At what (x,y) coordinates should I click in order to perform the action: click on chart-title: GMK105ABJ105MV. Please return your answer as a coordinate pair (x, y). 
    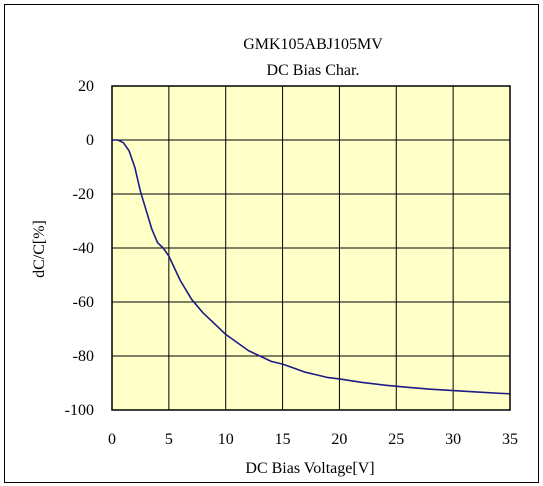
    Looking at the image, I should click on (313, 44).